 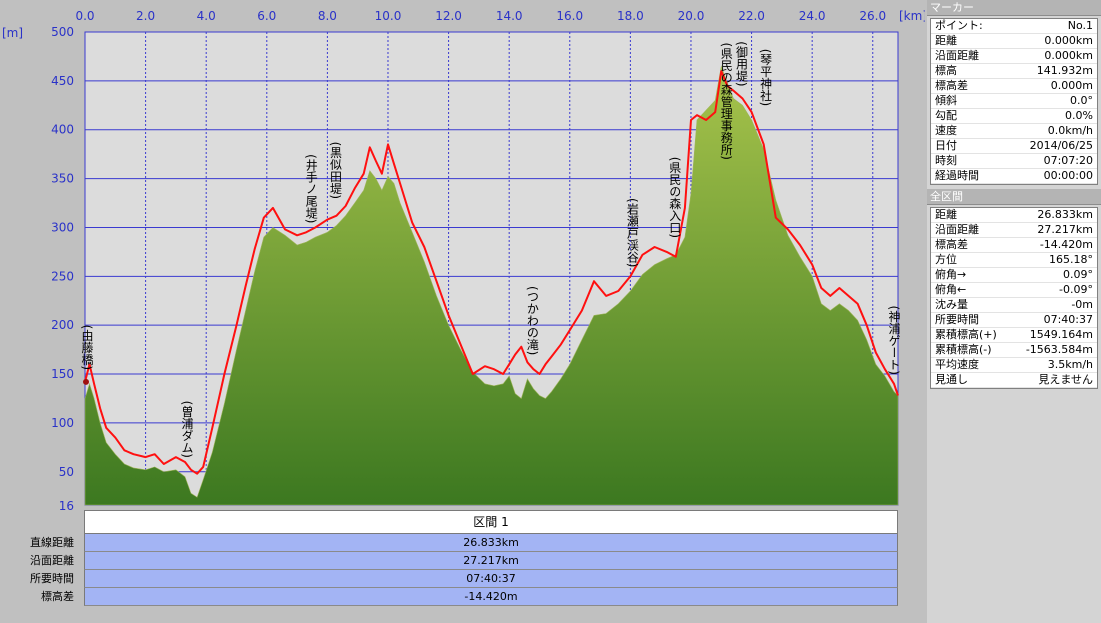 I want to click on waypoint-annotation: (井手ノ尾堤), so click(x=311, y=188).